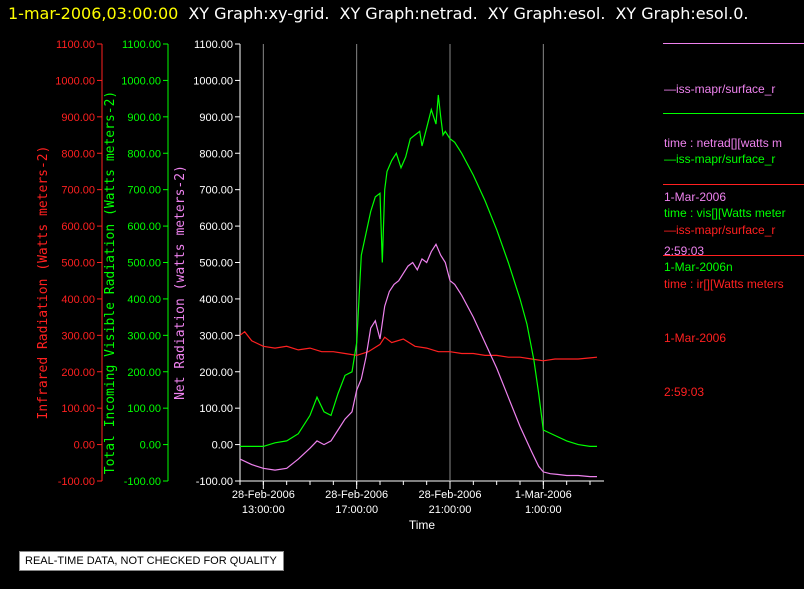  I want to click on x-tick-label-time: 13:00:00, so click(263, 510).